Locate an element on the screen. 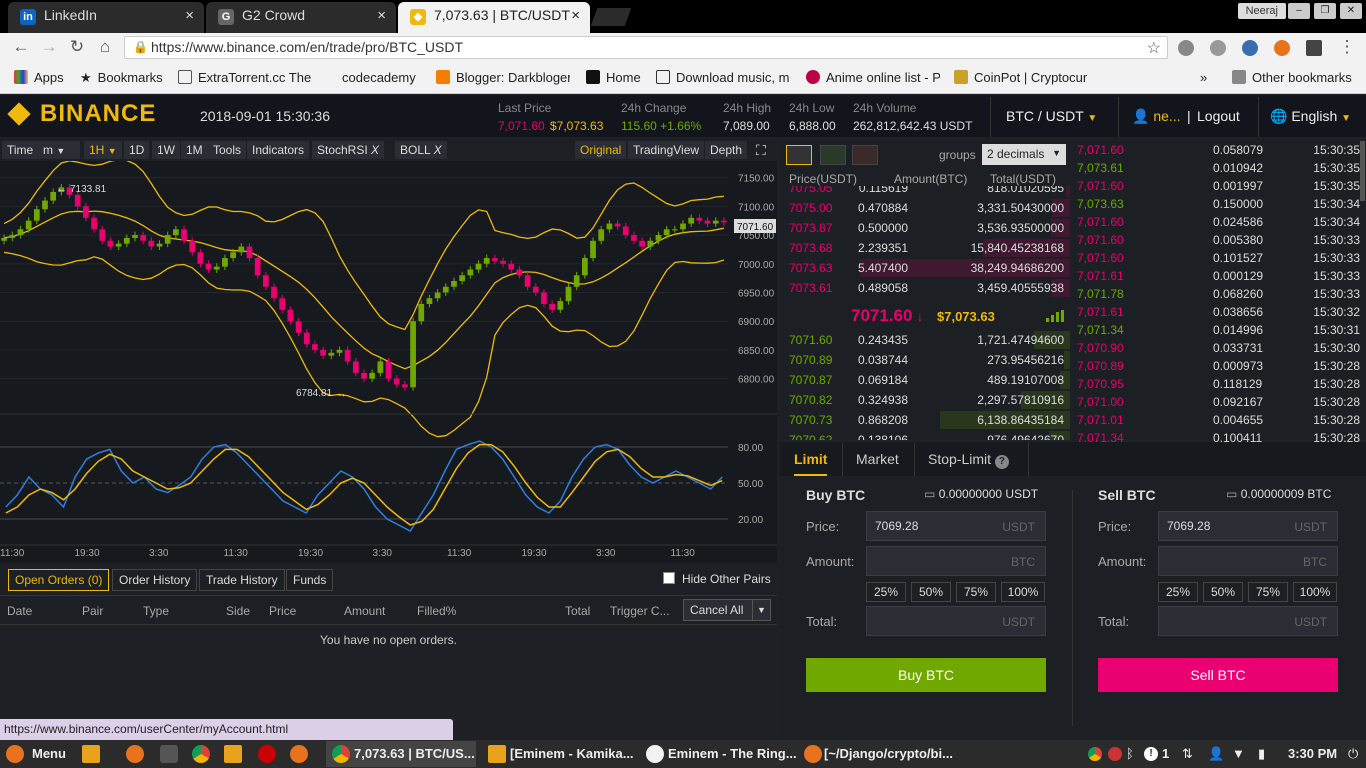  column-amount: Amount is located at coordinates (365, 611).